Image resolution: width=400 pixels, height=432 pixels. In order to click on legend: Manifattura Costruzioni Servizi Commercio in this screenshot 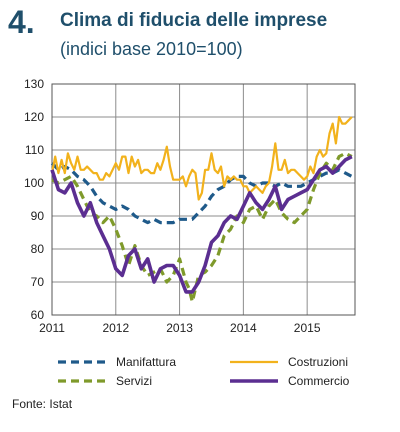, I will do `click(204, 371)`.